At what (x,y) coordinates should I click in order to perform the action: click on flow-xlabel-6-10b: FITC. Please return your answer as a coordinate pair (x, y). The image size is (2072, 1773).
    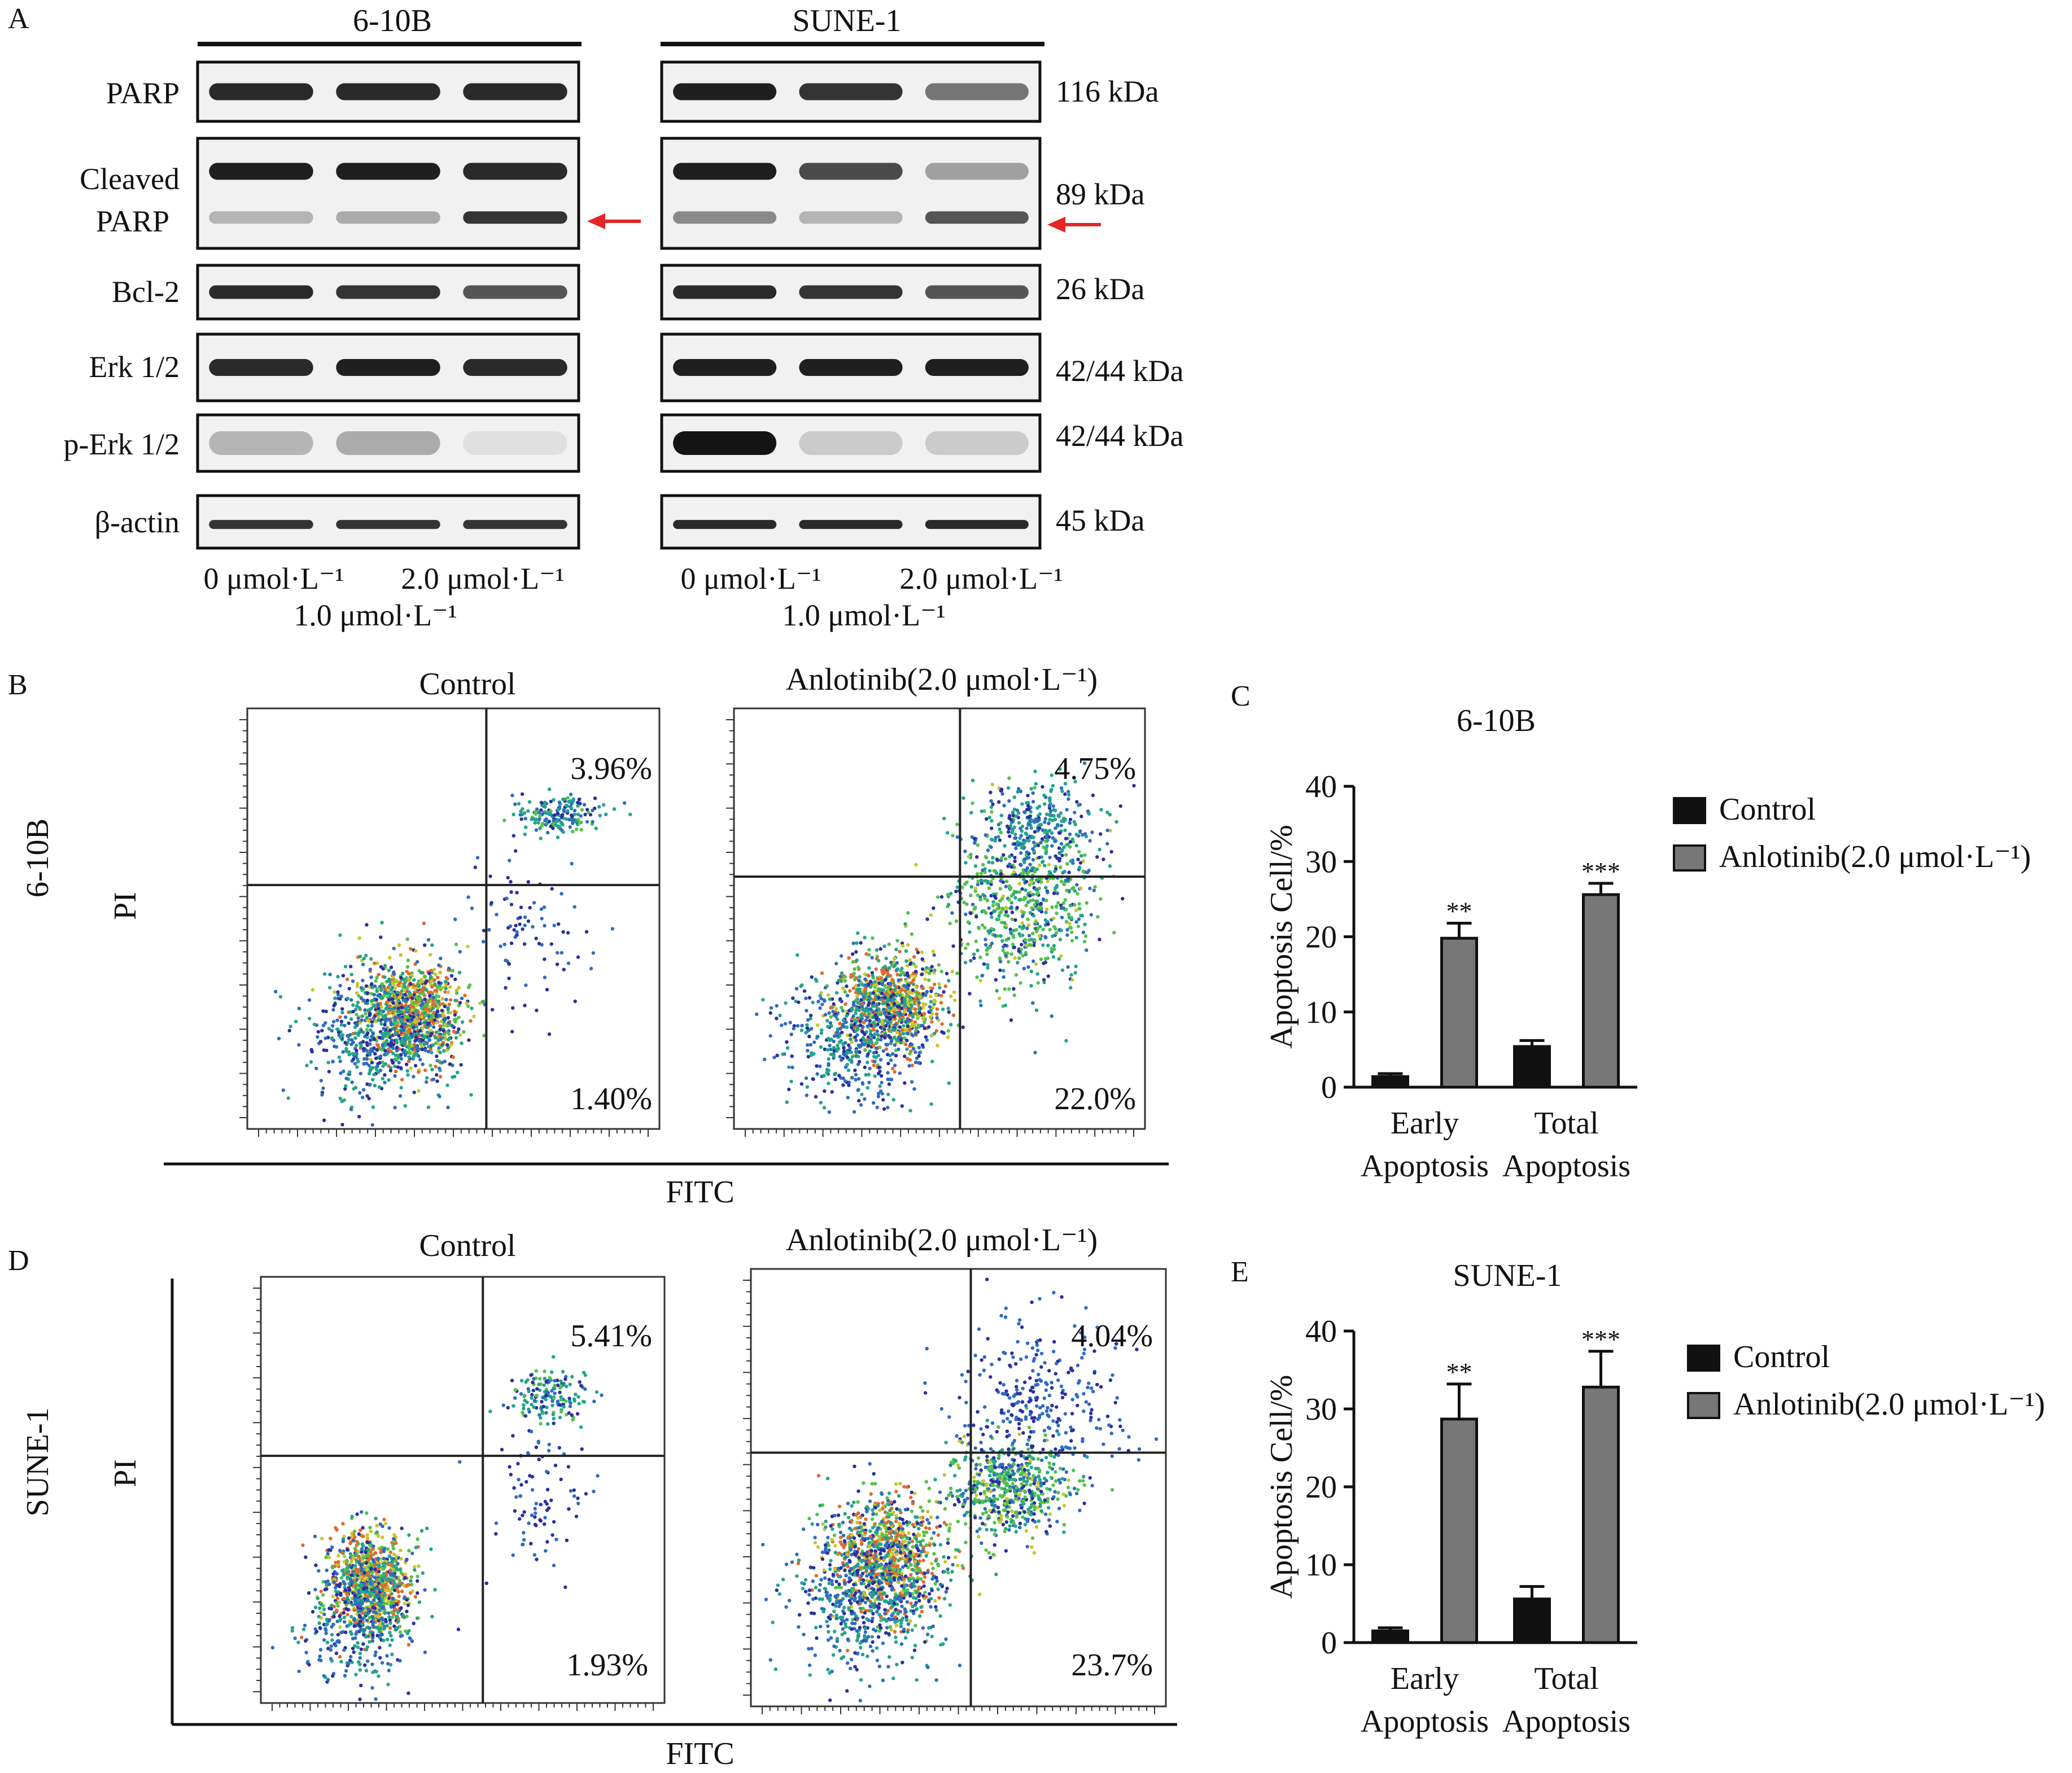
    Looking at the image, I should click on (700, 1192).